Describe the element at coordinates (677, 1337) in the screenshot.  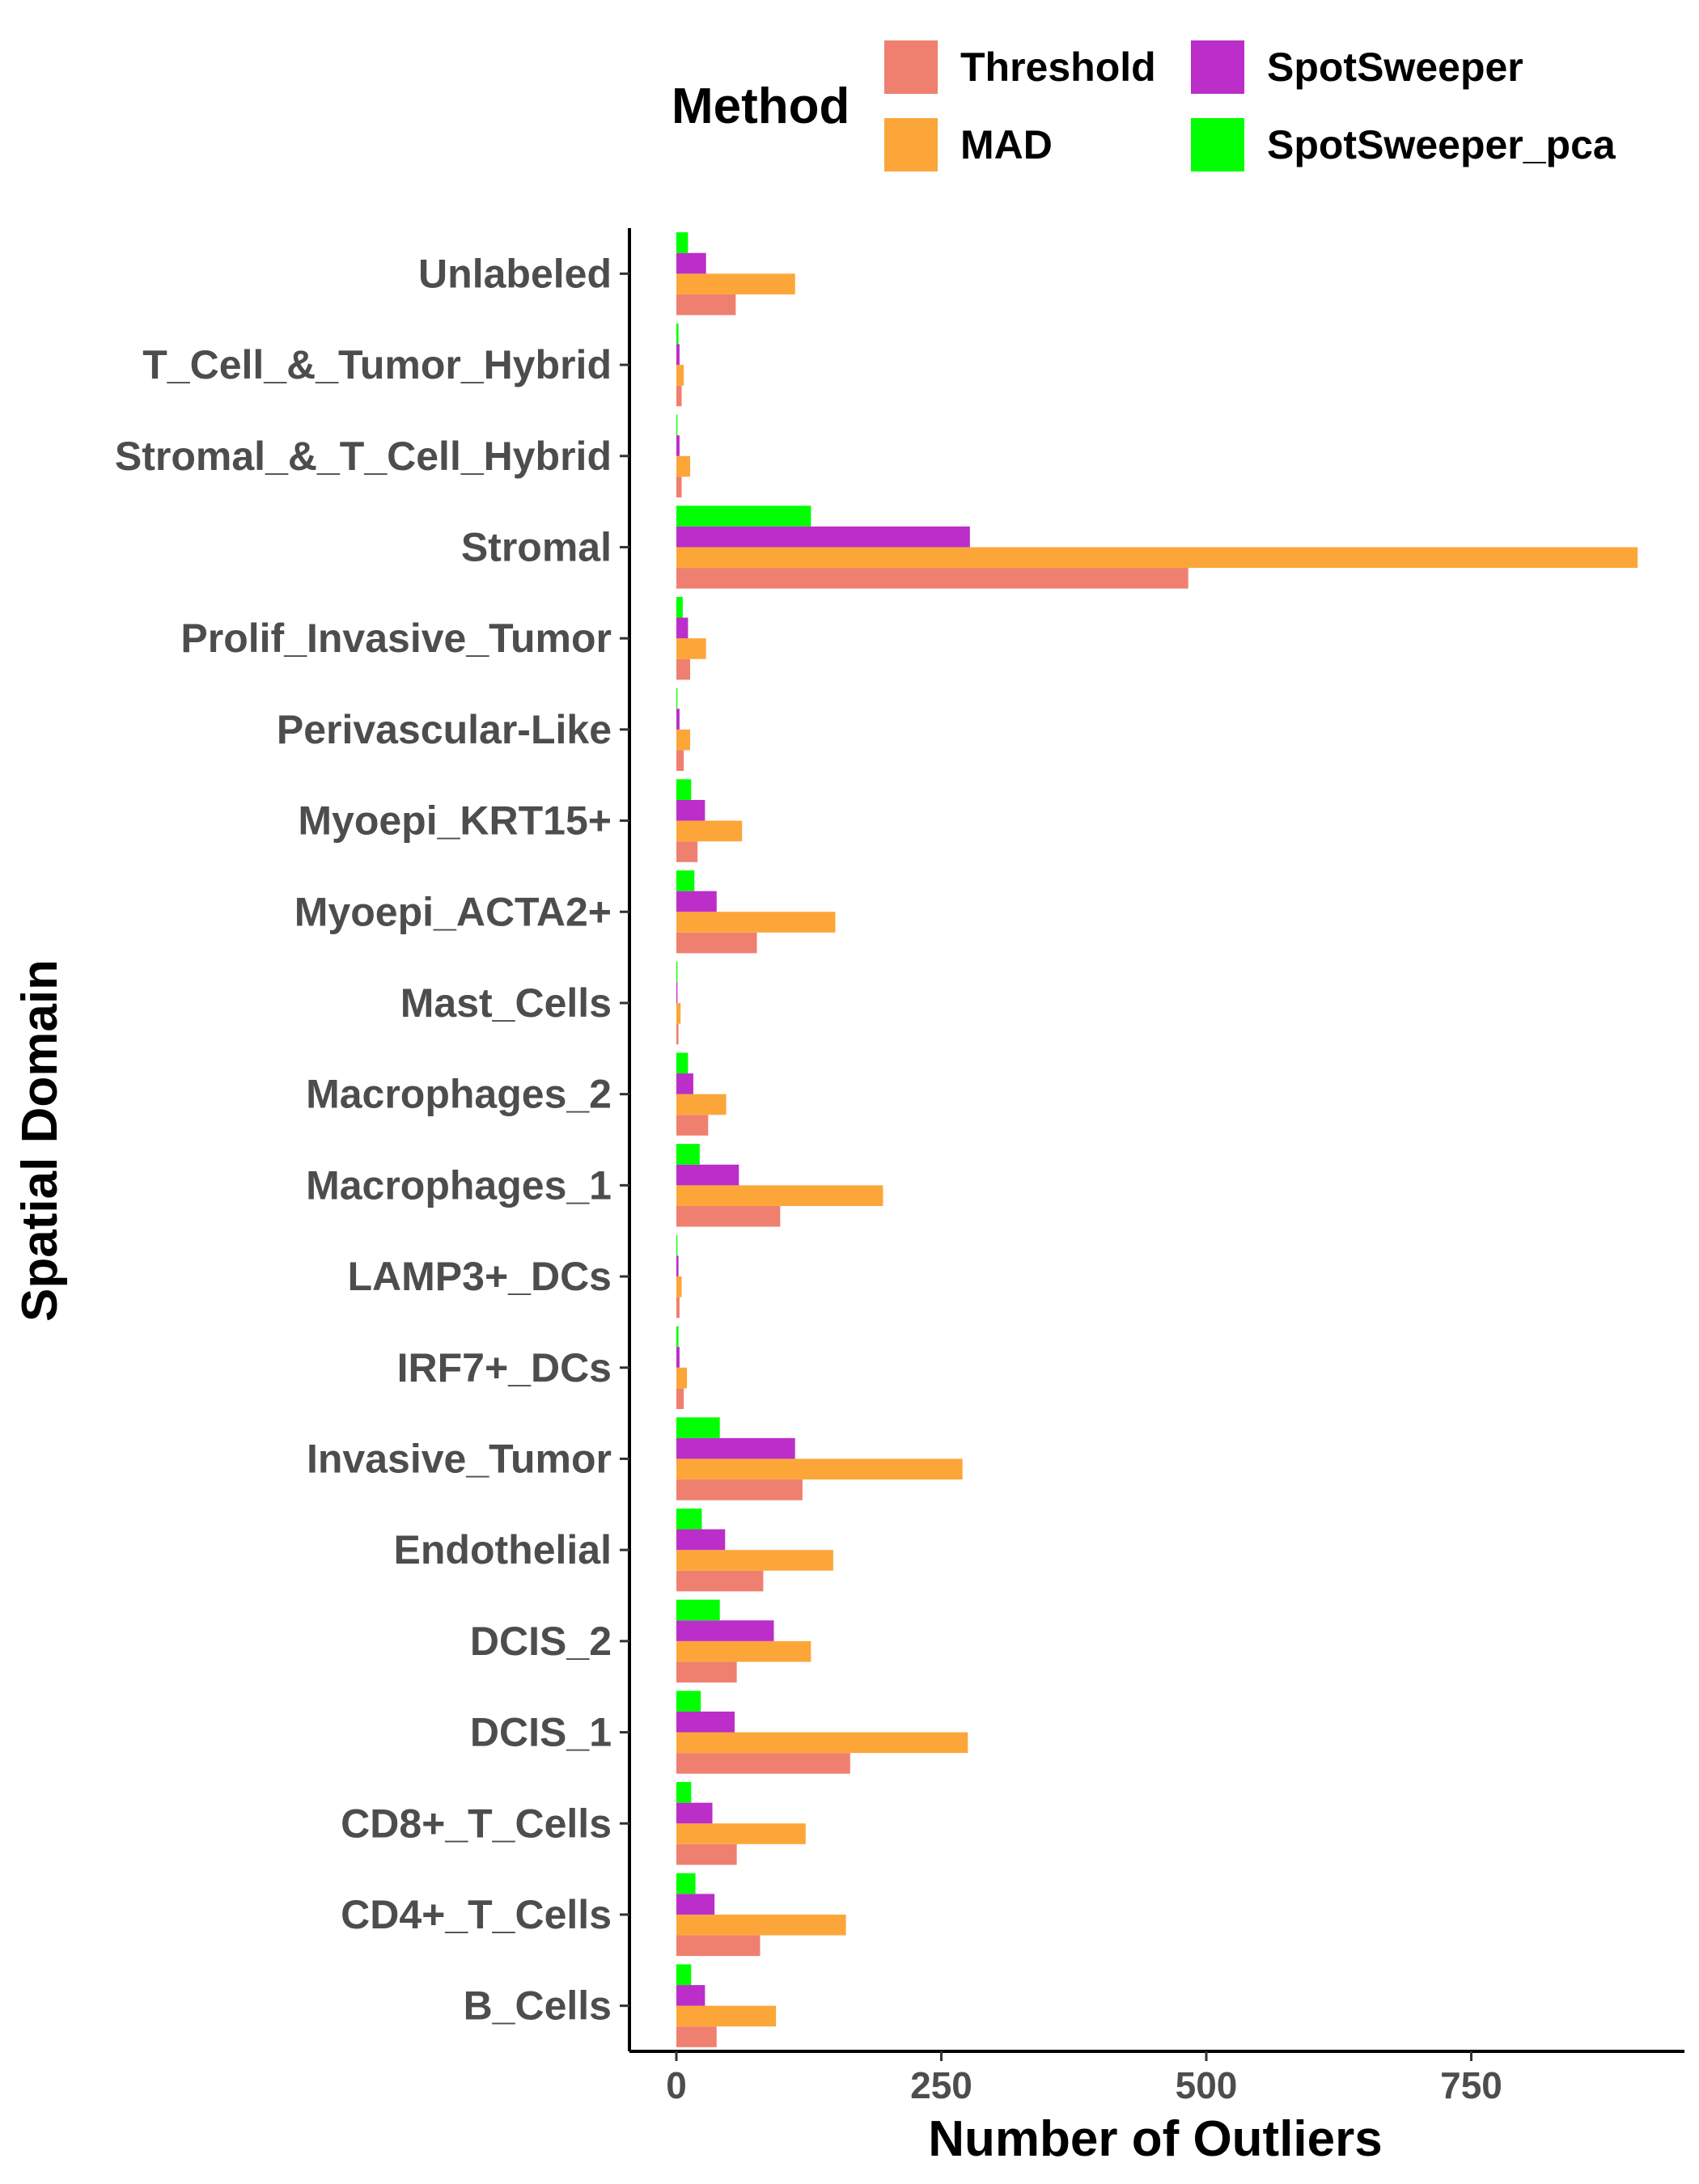
I see `bar-irf7-dcs-spotsweeper-pca` at that location.